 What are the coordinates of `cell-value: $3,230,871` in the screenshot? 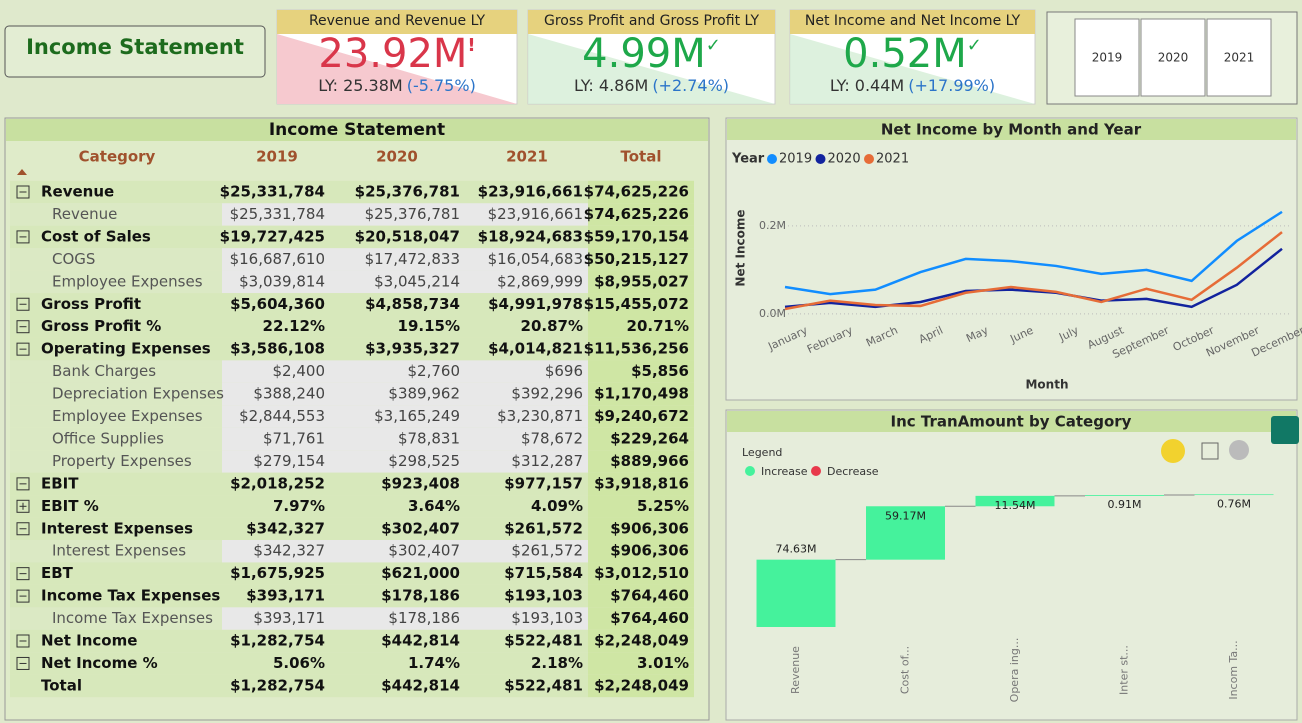 It's located at (540, 416).